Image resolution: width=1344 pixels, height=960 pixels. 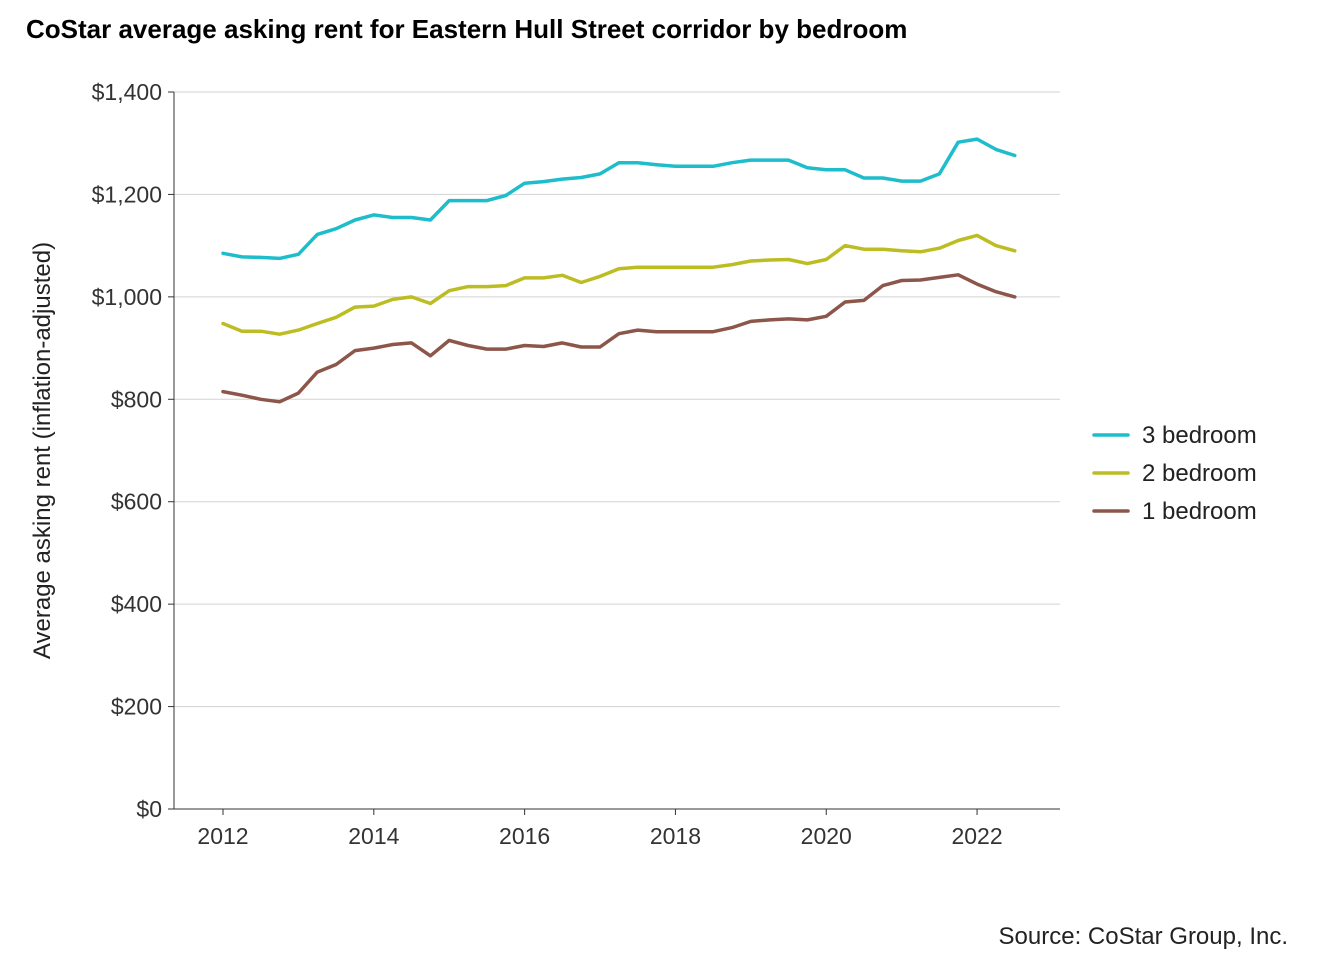 What do you see at coordinates (619, 338) in the screenshot?
I see `series-line-1-bedroom` at bounding box center [619, 338].